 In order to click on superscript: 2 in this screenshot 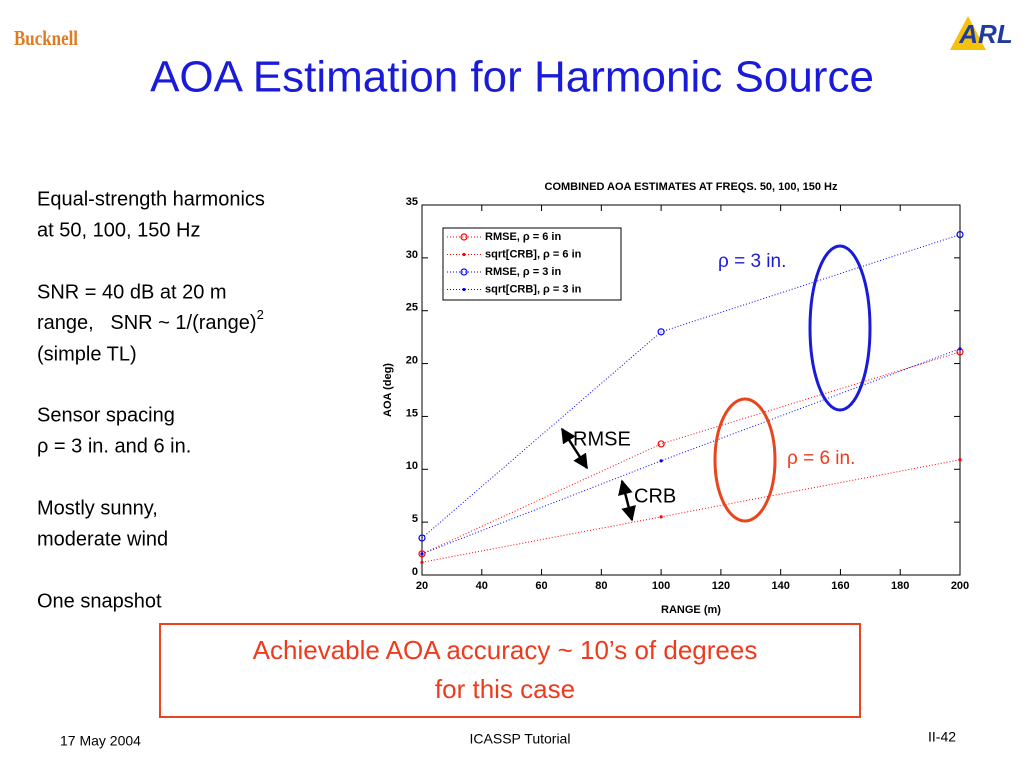, I will do `click(260, 314)`.